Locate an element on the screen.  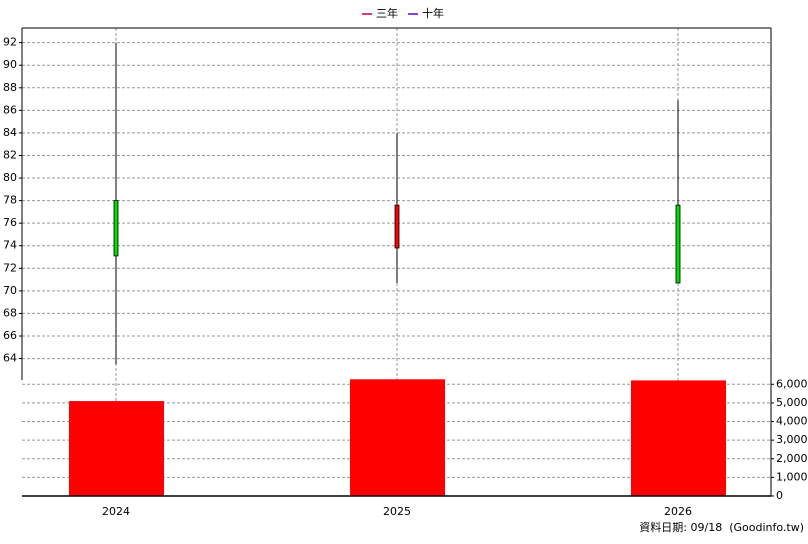
x-tick-label: 2025 is located at coordinates (397, 511).